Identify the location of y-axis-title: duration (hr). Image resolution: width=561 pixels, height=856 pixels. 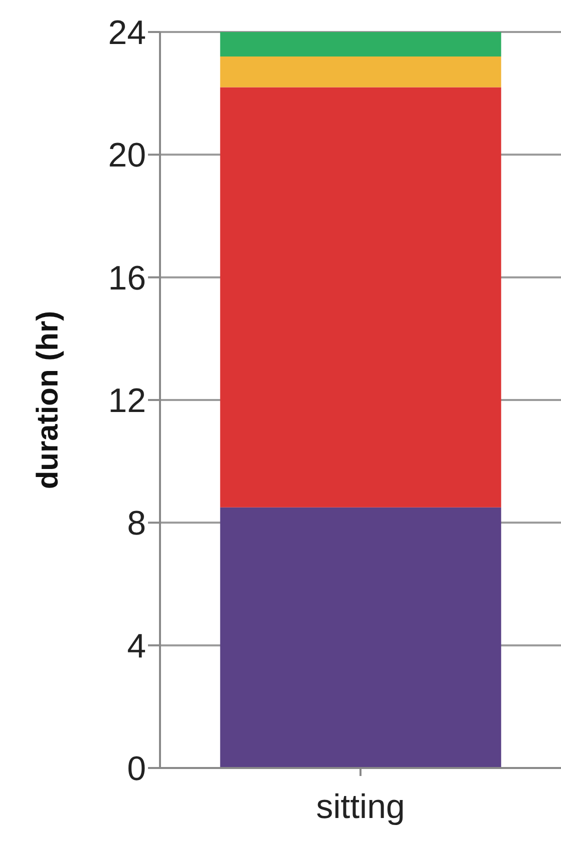
(48, 400).